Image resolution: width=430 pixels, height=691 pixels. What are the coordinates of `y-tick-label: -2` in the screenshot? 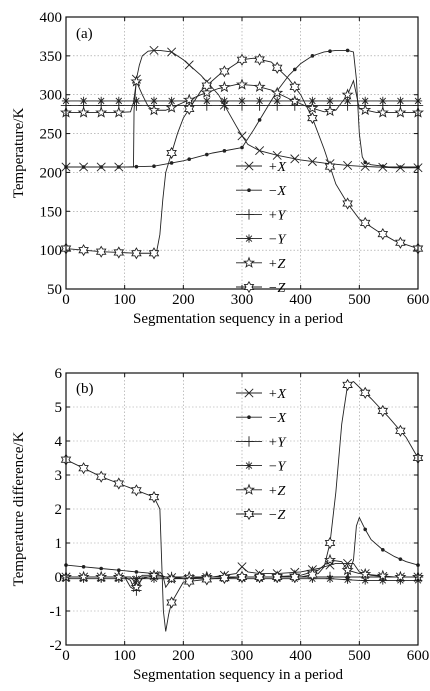 It's located at (56, 646).